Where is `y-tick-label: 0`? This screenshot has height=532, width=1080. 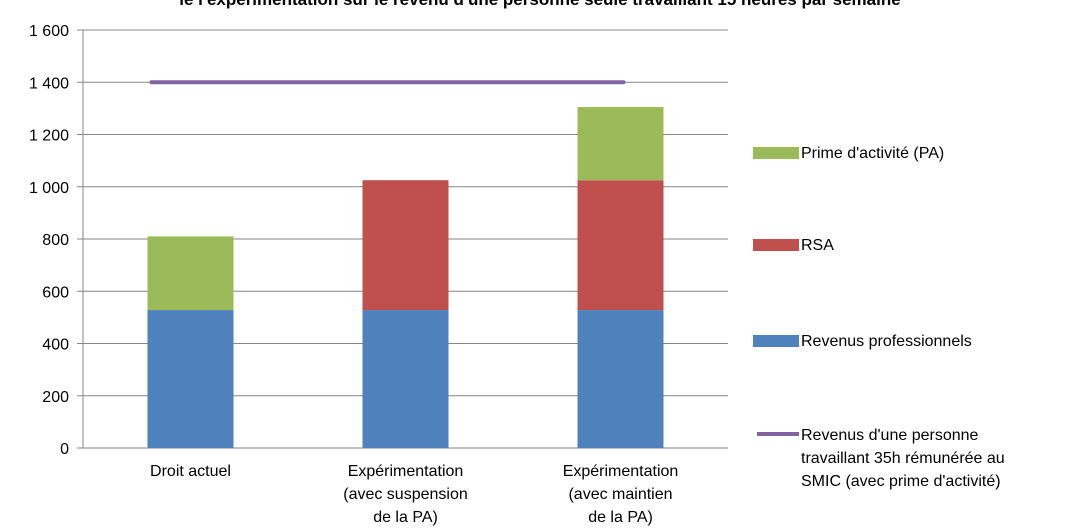 y-tick-label: 0 is located at coordinates (64, 449).